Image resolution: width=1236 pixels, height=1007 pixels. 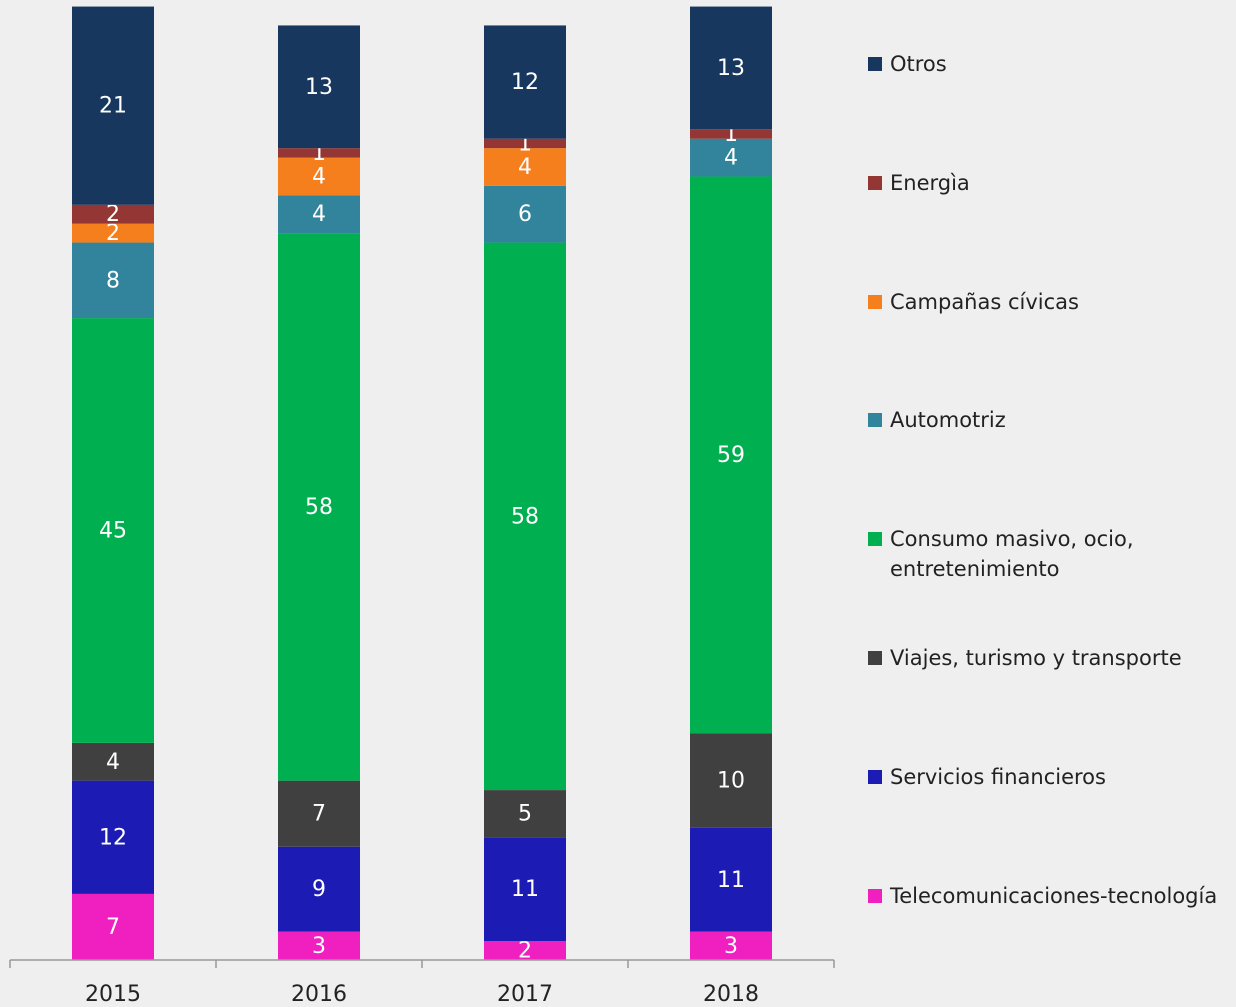 I want to click on x-tick-label: 2017, so click(x=525, y=994).